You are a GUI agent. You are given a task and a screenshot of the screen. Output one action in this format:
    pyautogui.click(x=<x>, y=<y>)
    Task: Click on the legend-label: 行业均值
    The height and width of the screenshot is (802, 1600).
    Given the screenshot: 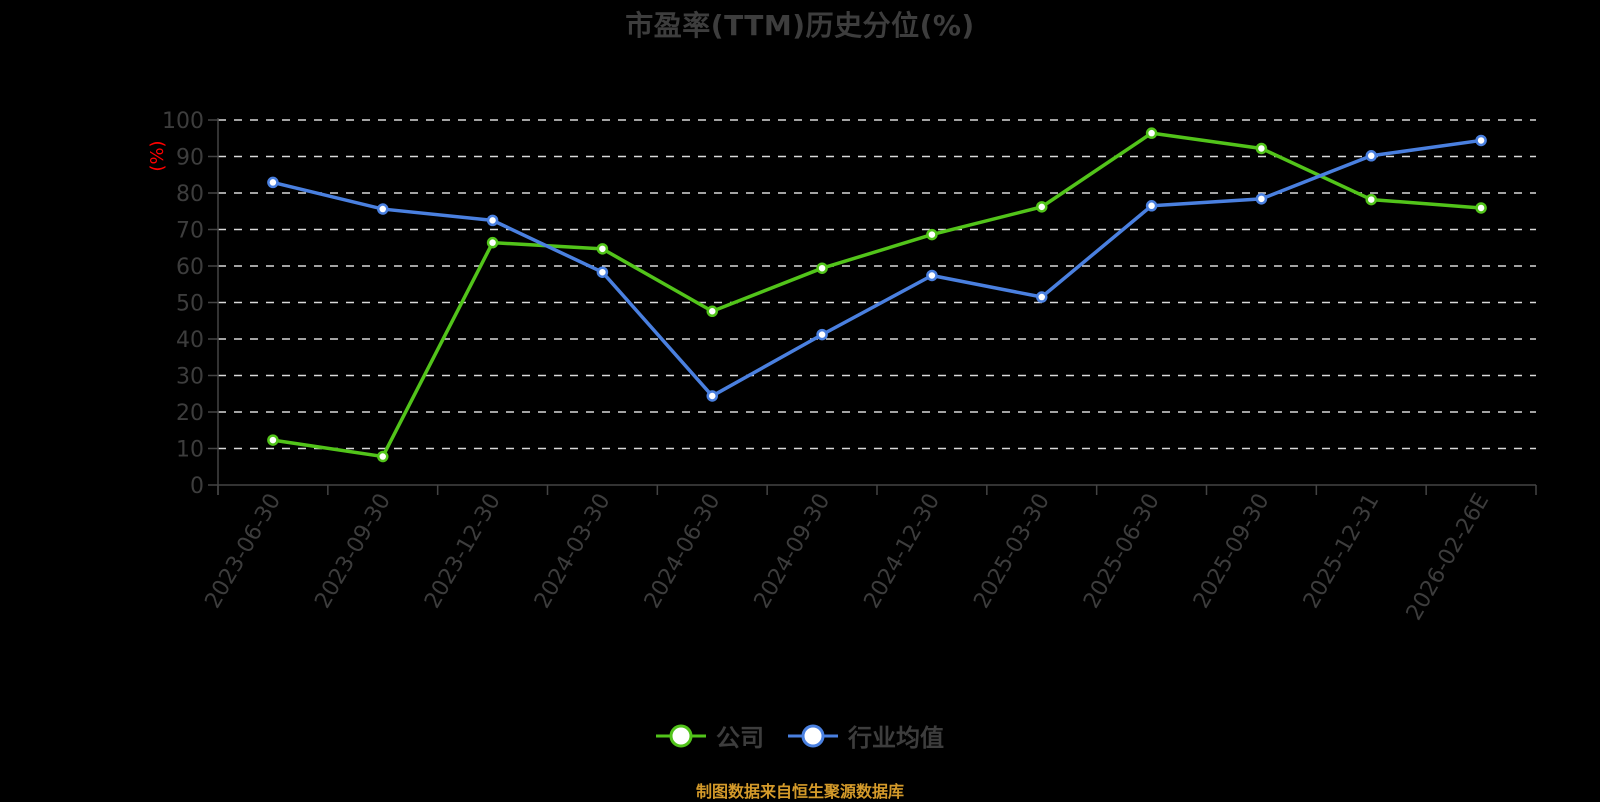 What is the action you would take?
    pyautogui.click(x=896, y=738)
    